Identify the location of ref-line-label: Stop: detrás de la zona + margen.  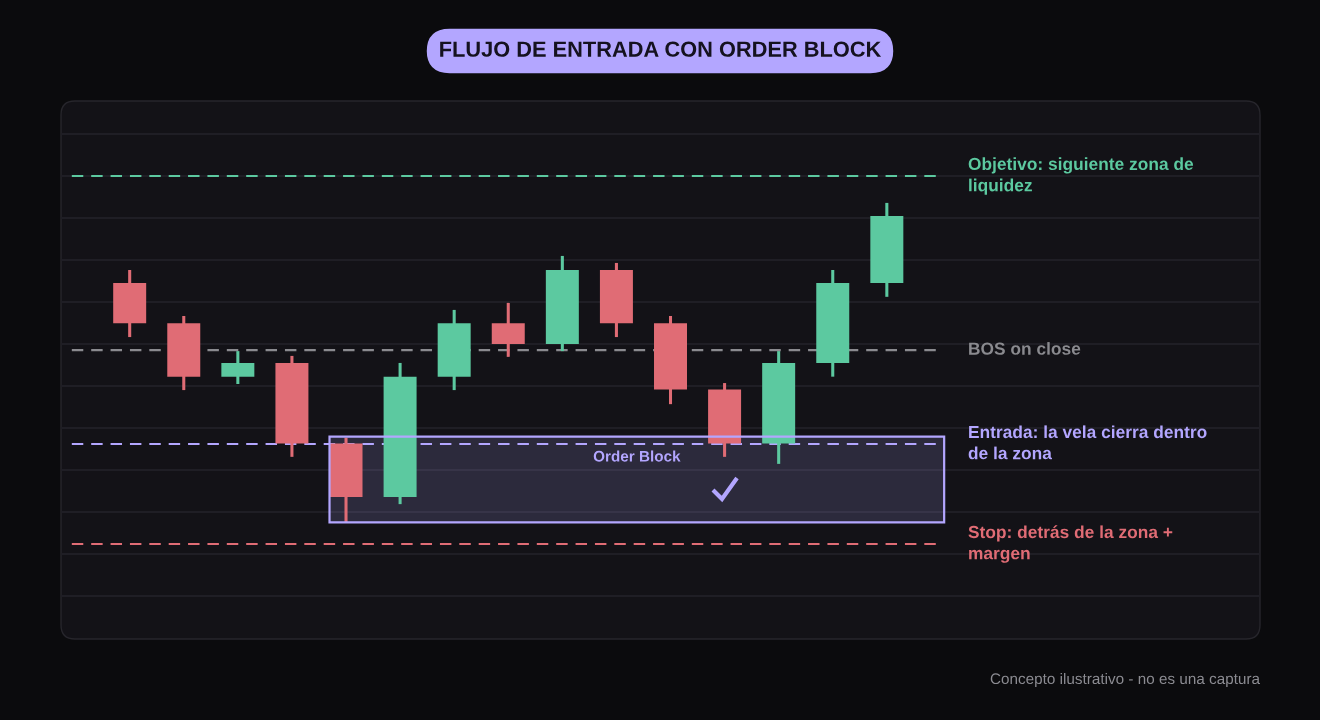
(1070, 544).